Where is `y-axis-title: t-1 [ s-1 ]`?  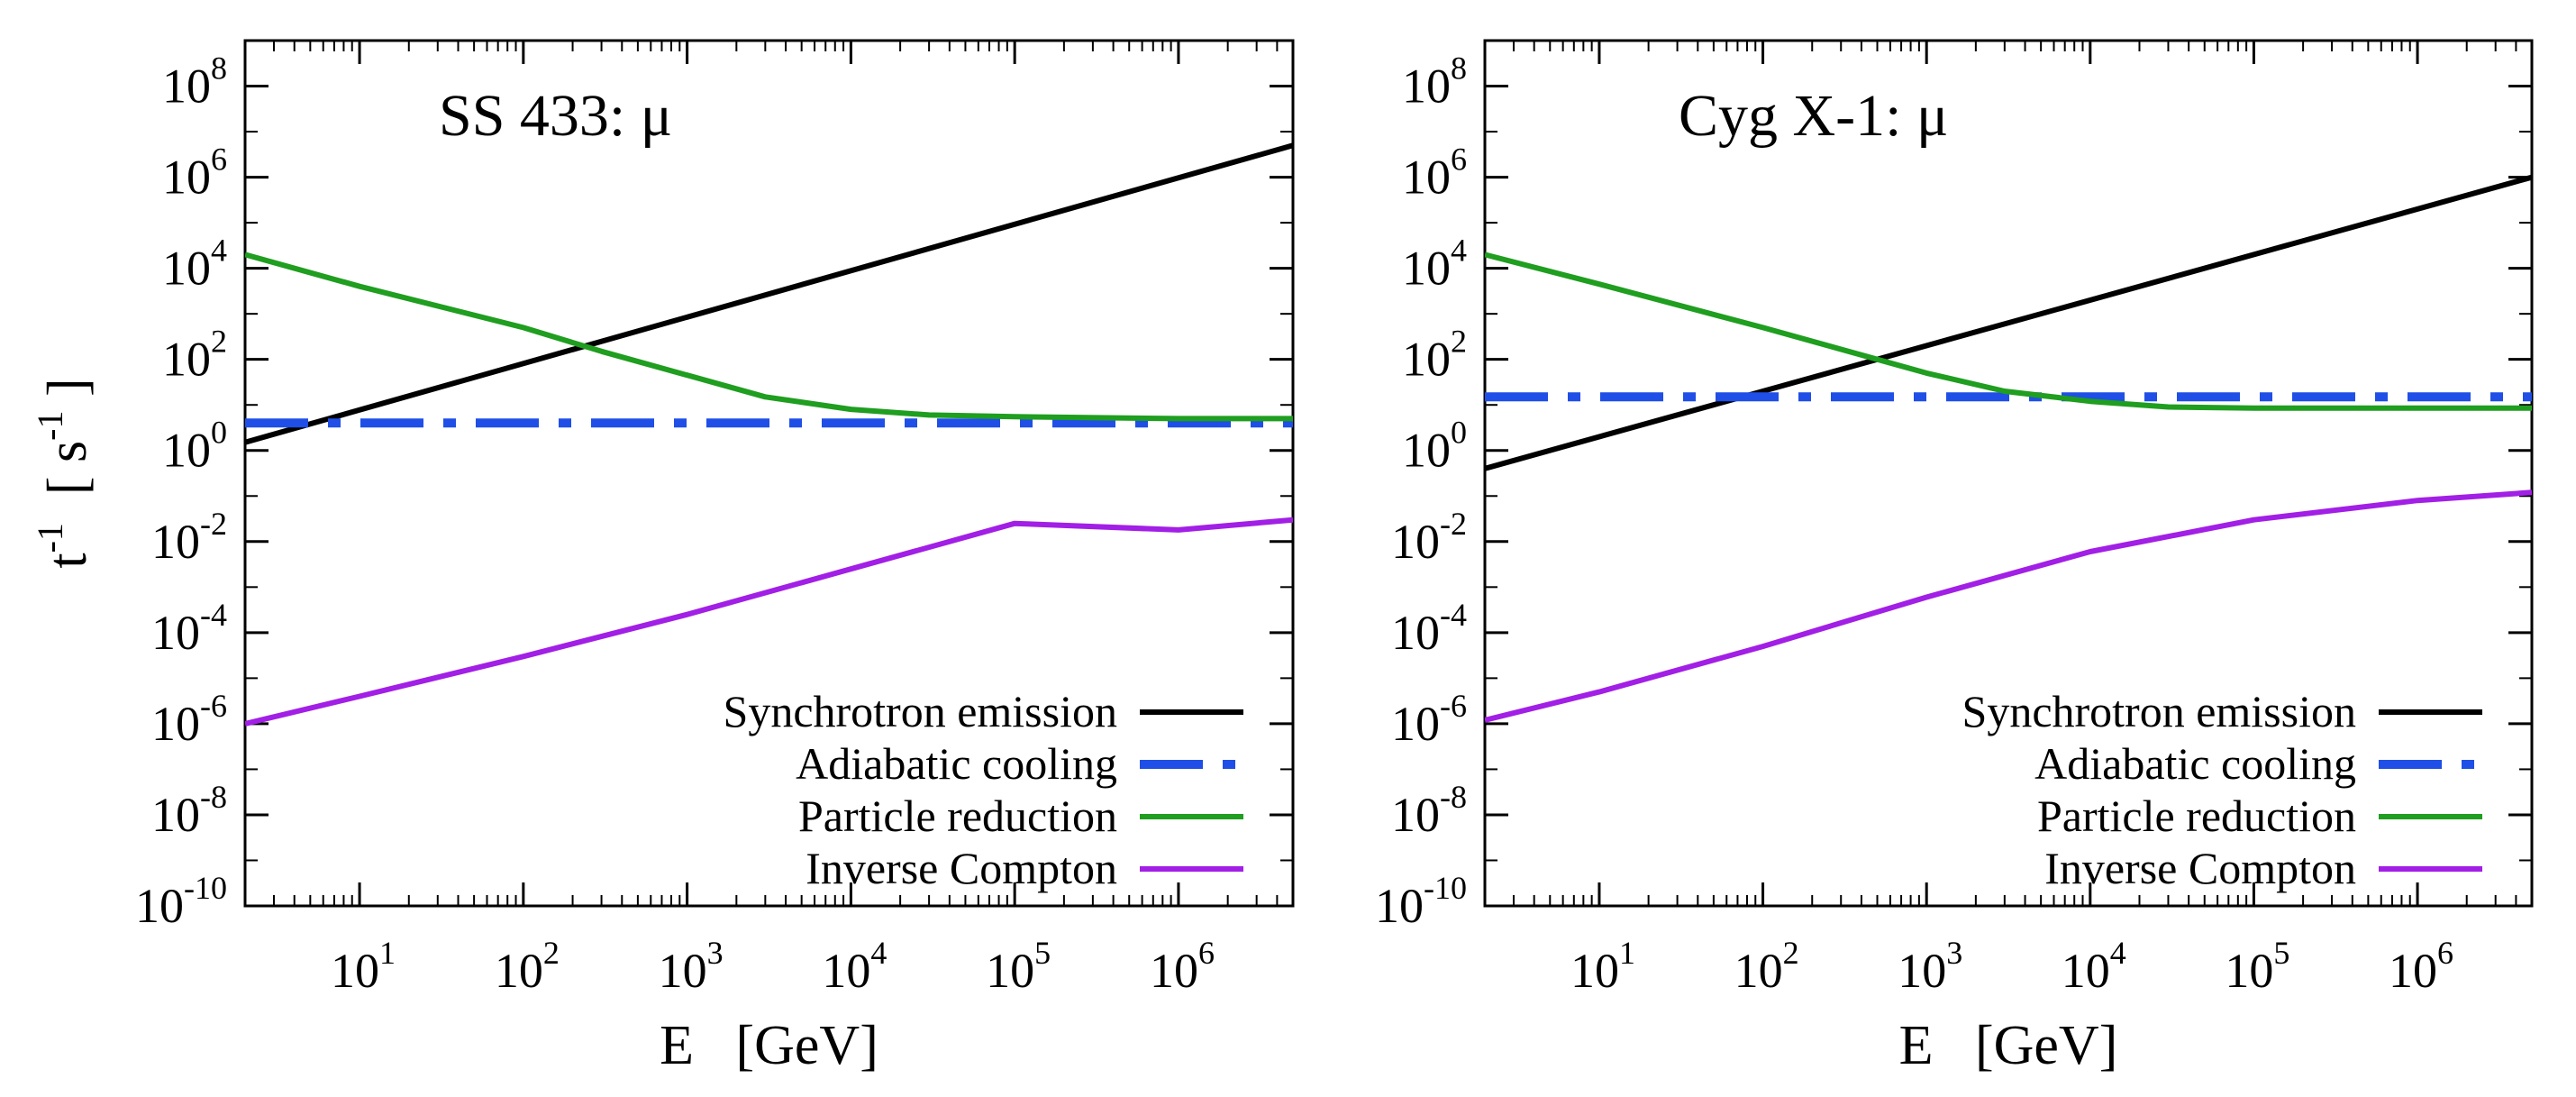
y-axis-title: t-1 [ s-1 ] is located at coordinates (64, 473).